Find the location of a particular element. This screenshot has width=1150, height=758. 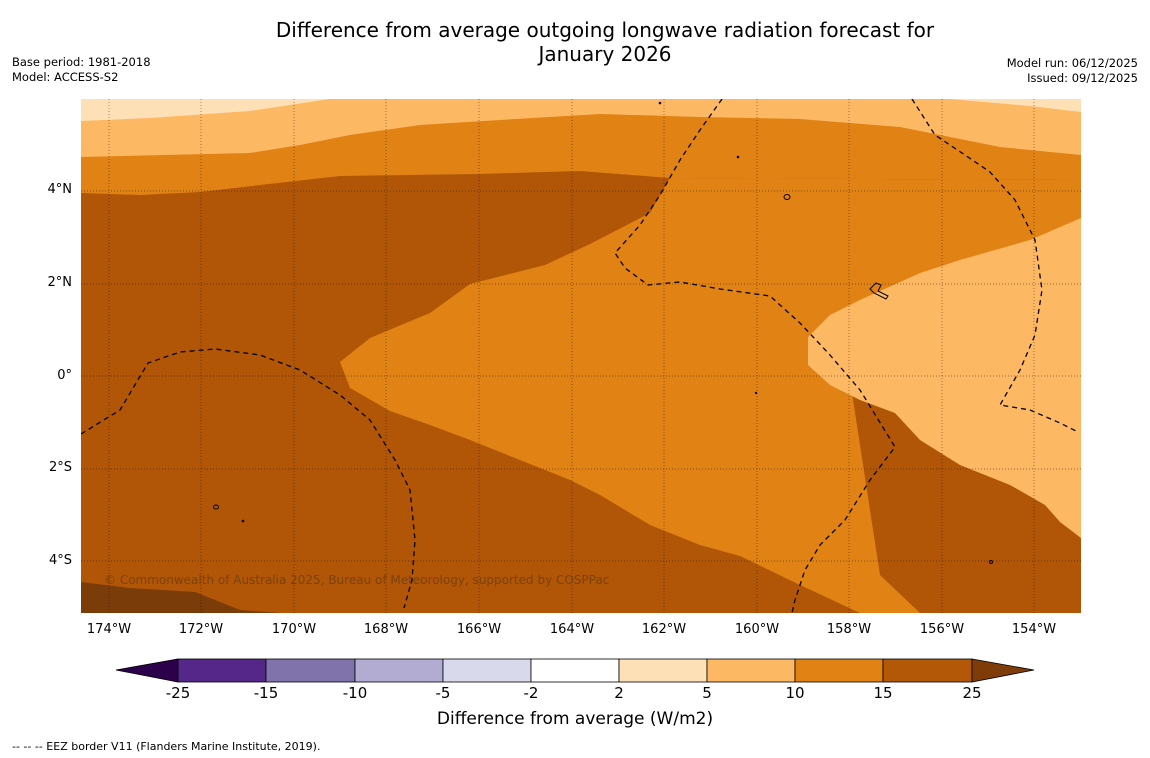

lon-label-162w: 162°W is located at coordinates (664, 629).